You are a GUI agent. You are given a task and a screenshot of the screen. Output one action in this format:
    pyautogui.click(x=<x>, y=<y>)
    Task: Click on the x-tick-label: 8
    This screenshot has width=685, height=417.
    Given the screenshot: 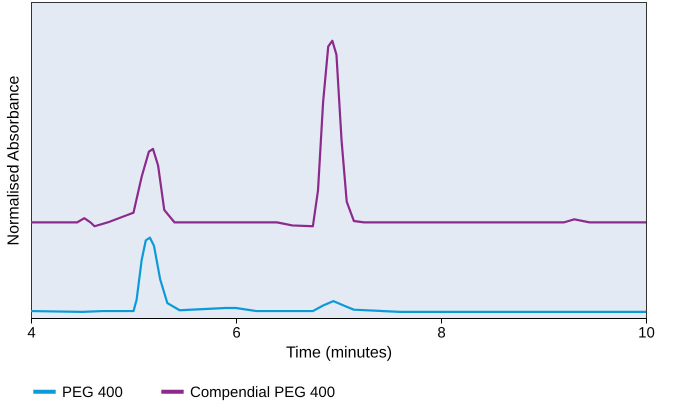 What is the action you would take?
    pyautogui.click(x=441, y=333)
    